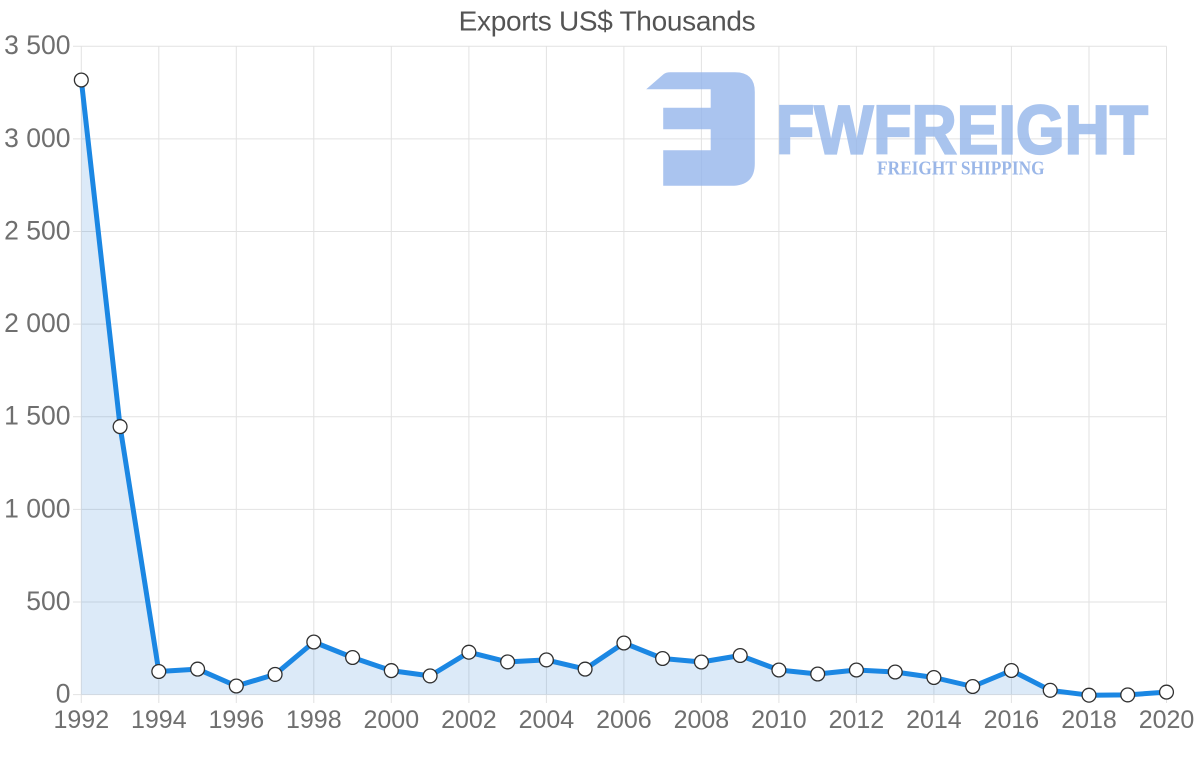  Describe the element at coordinates (779, 720) in the screenshot. I see `svg-text: 2010` at that location.